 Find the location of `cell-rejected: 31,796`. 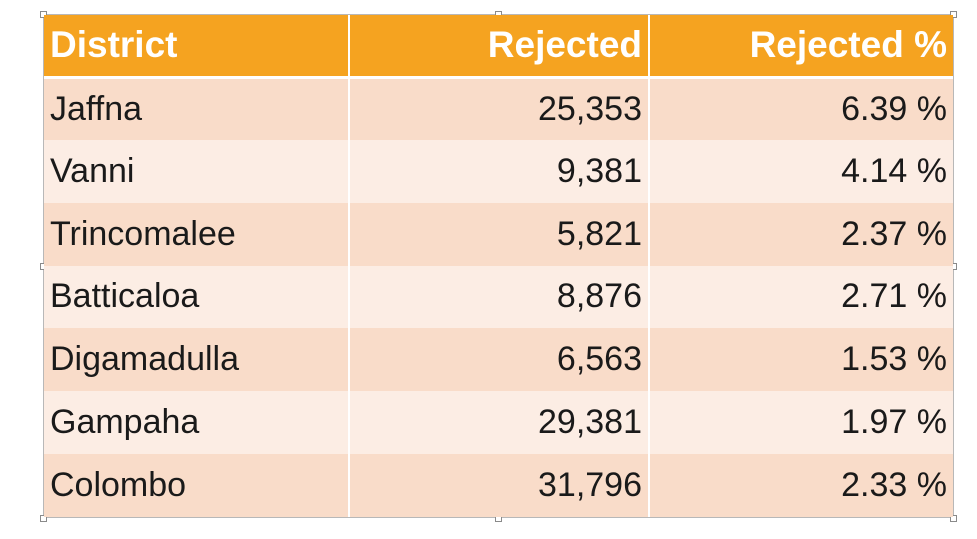

cell-rejected: 31,796 is located at coordinates (499, 485).